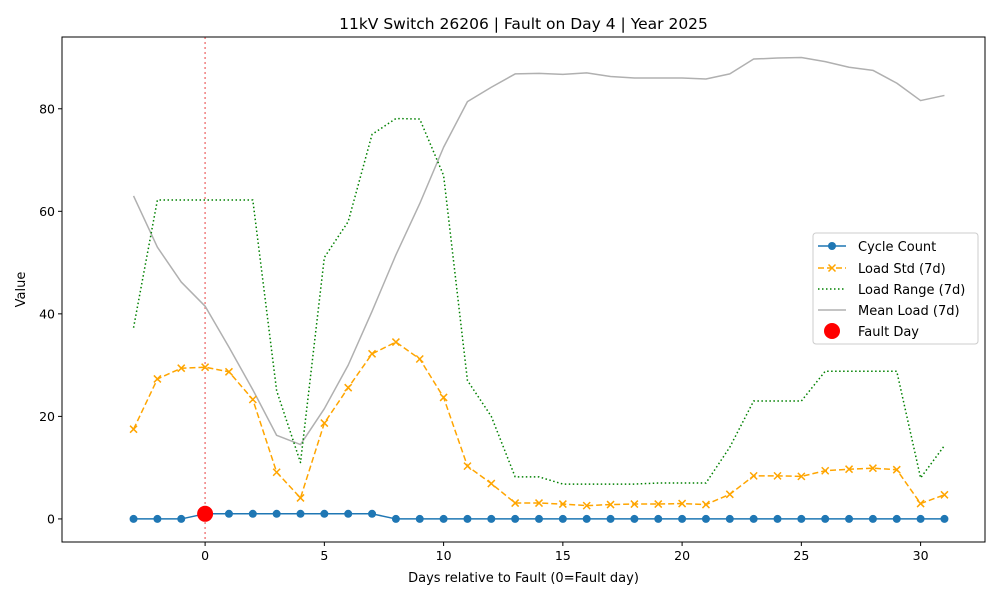 The image size is (1000, 600). What do you see at coordinates (902, 269) in the screenshot?
I see `legend-label-load-std: Load Std (7d)` at bounding box center [902, 269].